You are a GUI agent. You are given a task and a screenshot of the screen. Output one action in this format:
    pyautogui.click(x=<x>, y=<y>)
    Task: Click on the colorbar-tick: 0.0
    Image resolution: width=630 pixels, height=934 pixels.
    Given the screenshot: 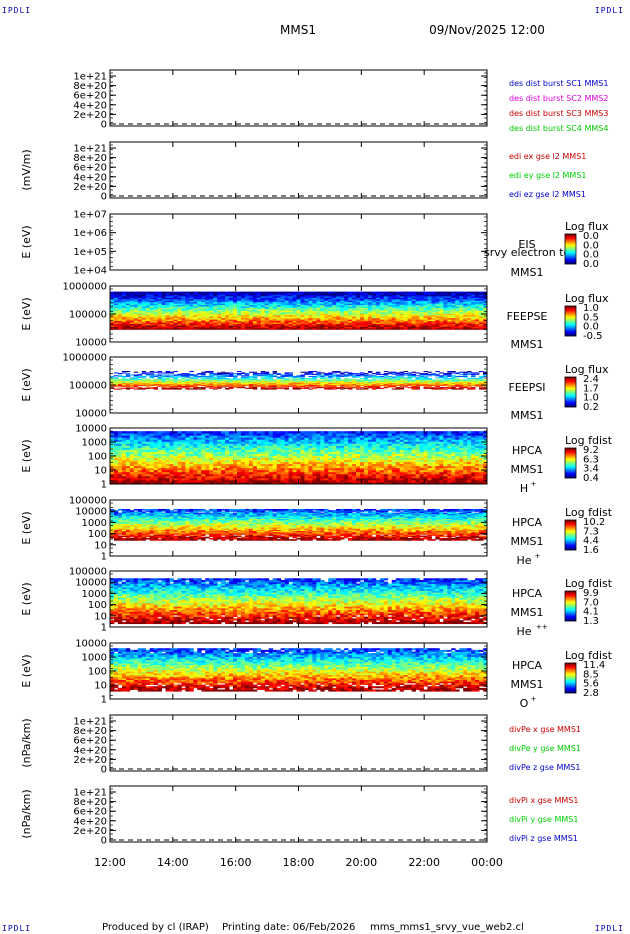 What is the action you would take?
    pyautogui.click(x=591, y=264)
    